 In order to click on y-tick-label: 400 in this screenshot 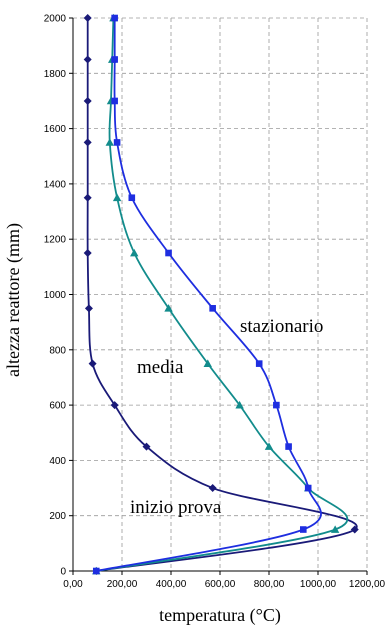, I will do `click(57, 461)`.